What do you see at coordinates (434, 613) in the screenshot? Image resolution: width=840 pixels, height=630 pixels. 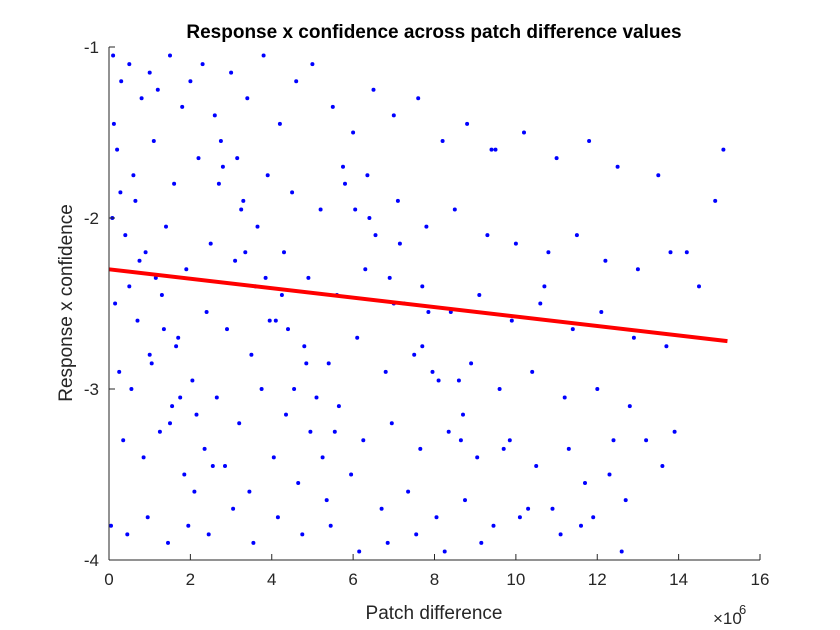 I see `x-axis-label: Patch difference` at bounding box center [434, 613].